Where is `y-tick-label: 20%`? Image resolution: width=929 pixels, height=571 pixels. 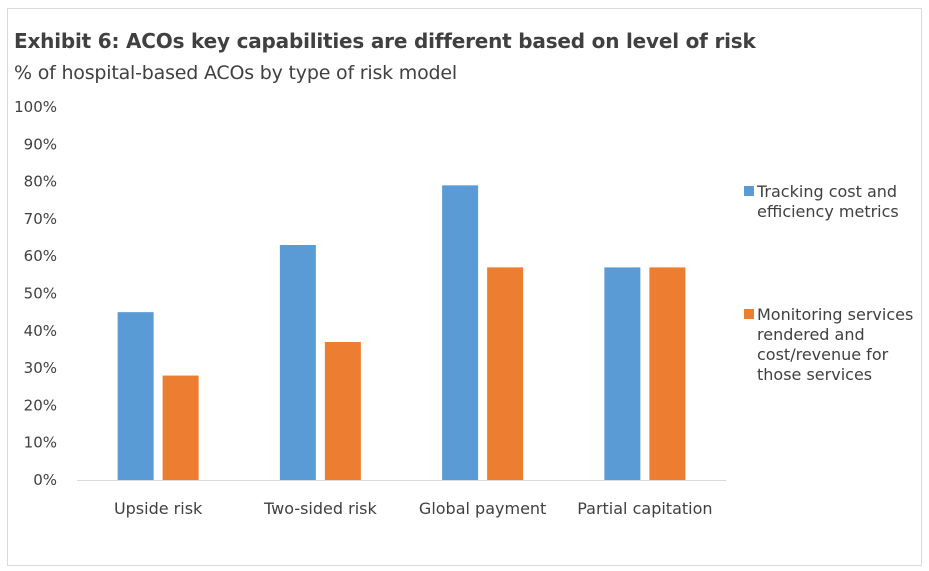
y-tick-label: 20% is located at coordinates (40, 405).